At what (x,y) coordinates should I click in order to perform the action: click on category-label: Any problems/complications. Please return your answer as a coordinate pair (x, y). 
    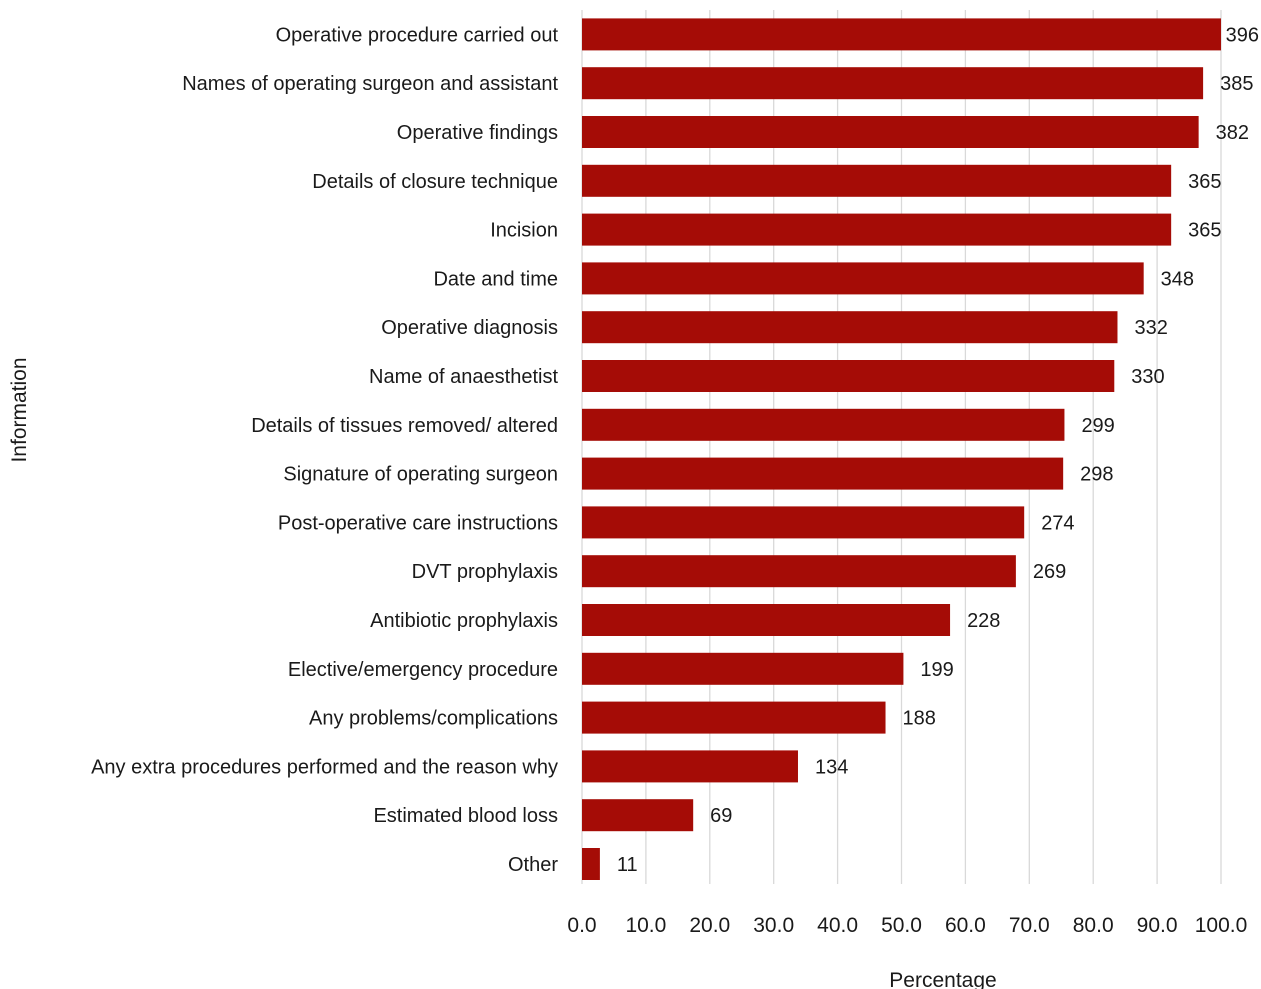
    Looking at the image, I should click on (433, 719).